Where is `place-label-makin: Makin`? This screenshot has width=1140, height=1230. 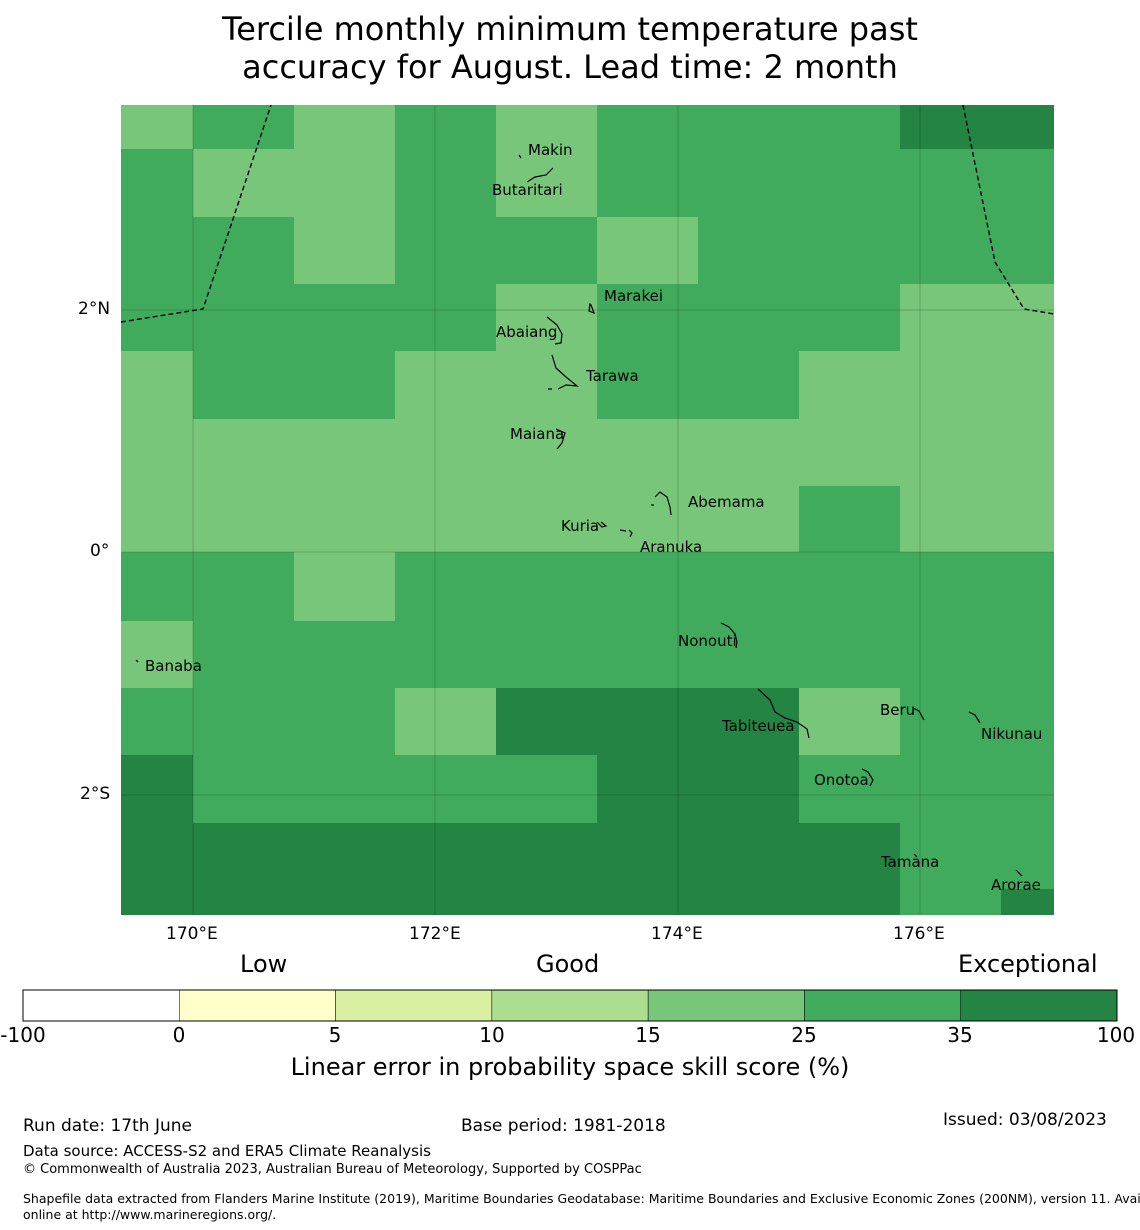 place-label-makin: Makin is located at coordinates (550, 150).